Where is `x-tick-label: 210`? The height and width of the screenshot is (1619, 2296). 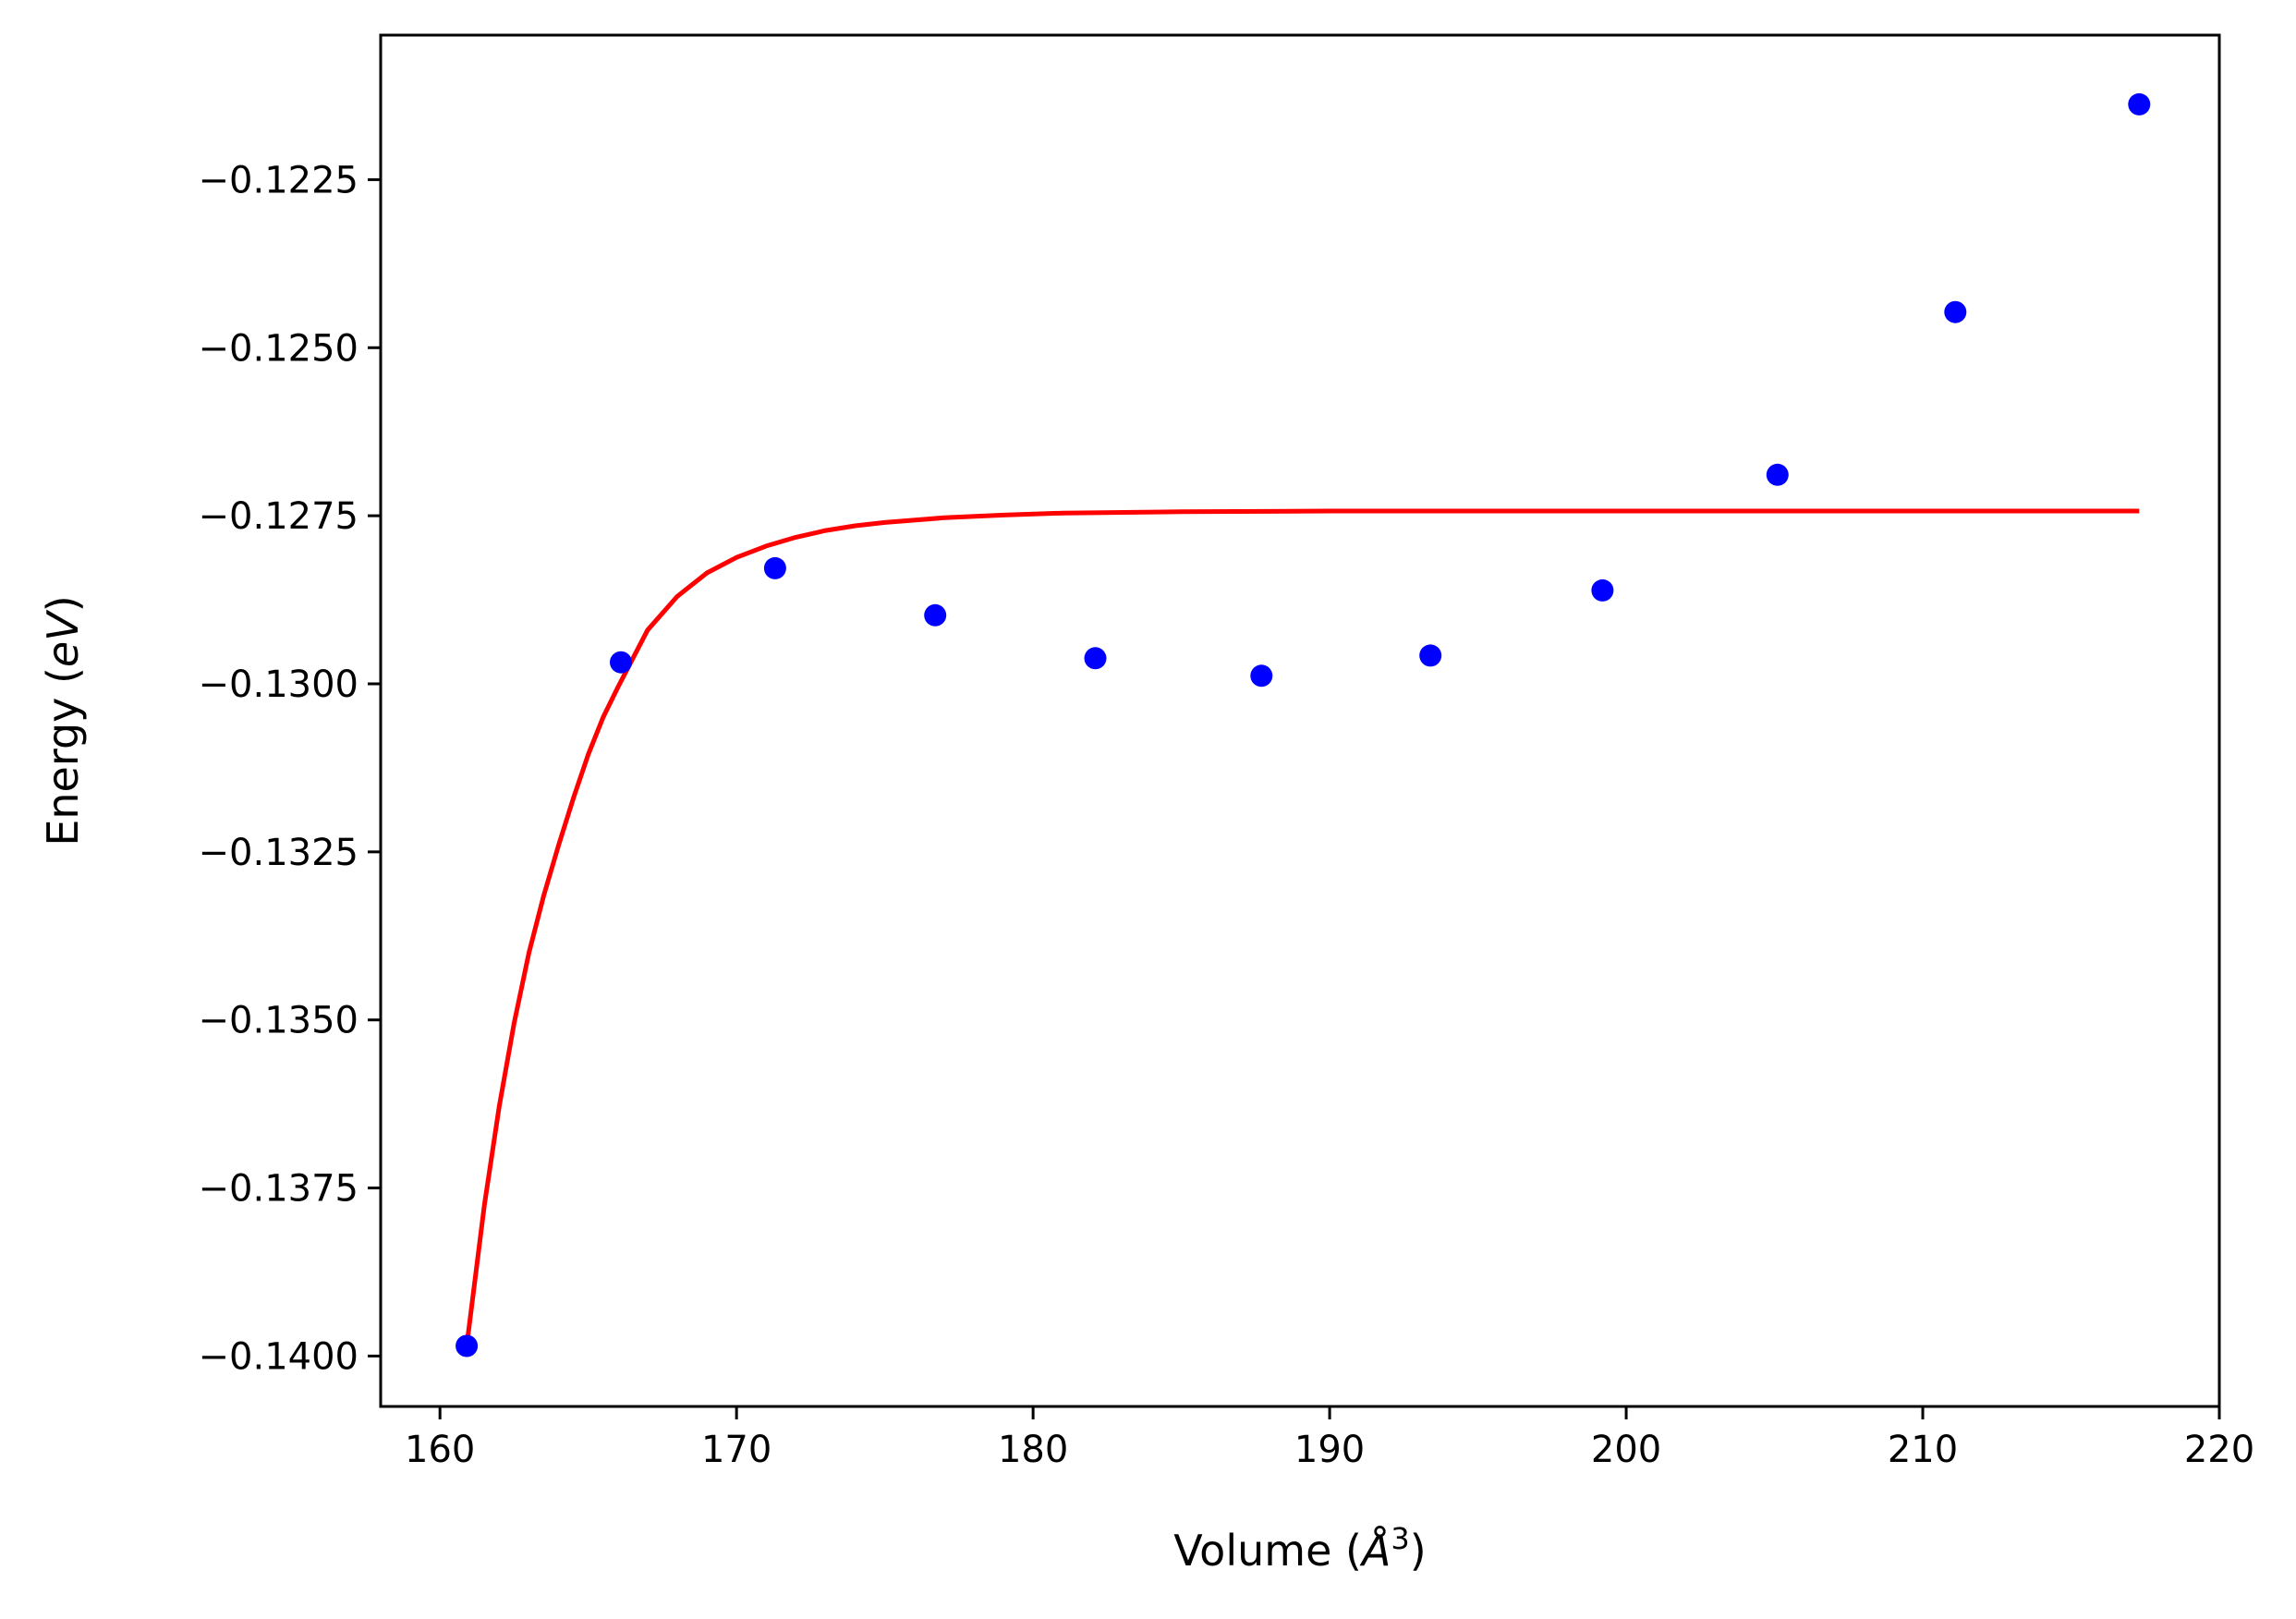
x-tick-label: 210 is located at coordinates (1923, 1450).